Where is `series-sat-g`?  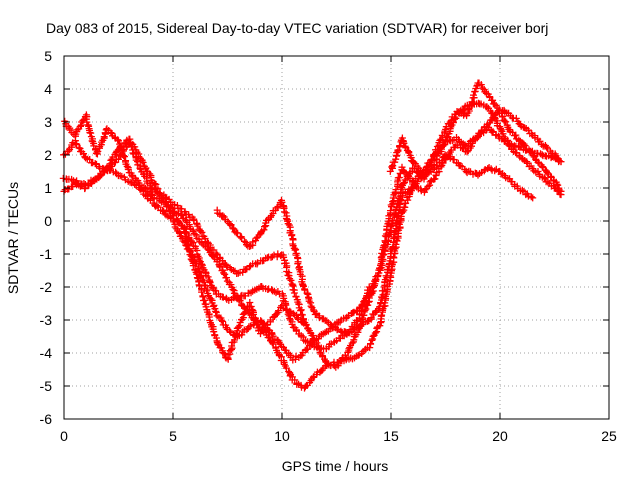
series-sat-g is located at coordinates (461, 168).